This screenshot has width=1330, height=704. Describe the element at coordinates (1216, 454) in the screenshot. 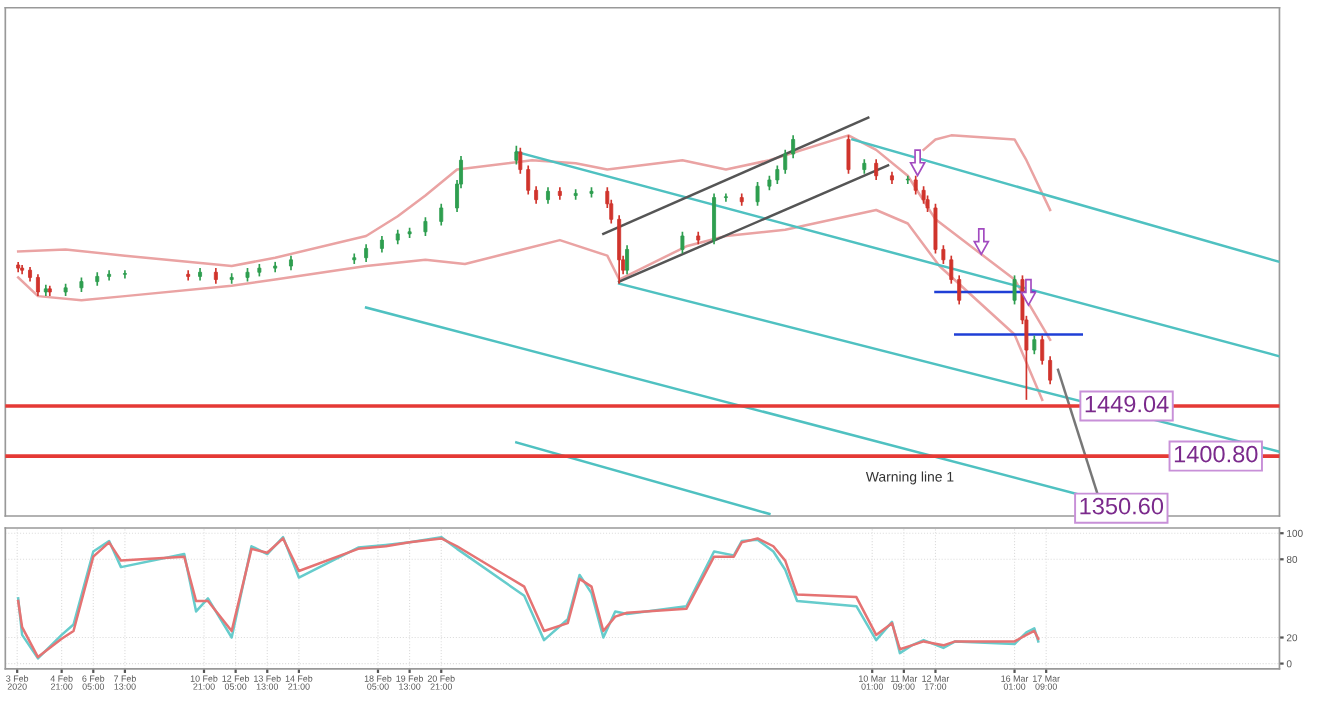

I see `ref-line-label: 1400.80` at that location.